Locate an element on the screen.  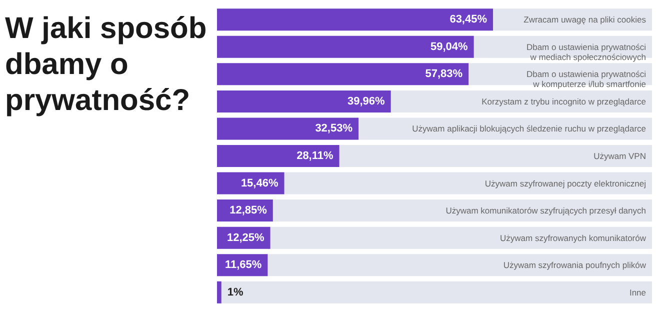
y-tick-label: Używam szyfrowanej poczty elektronicznej is located at coordinates (565, 183).